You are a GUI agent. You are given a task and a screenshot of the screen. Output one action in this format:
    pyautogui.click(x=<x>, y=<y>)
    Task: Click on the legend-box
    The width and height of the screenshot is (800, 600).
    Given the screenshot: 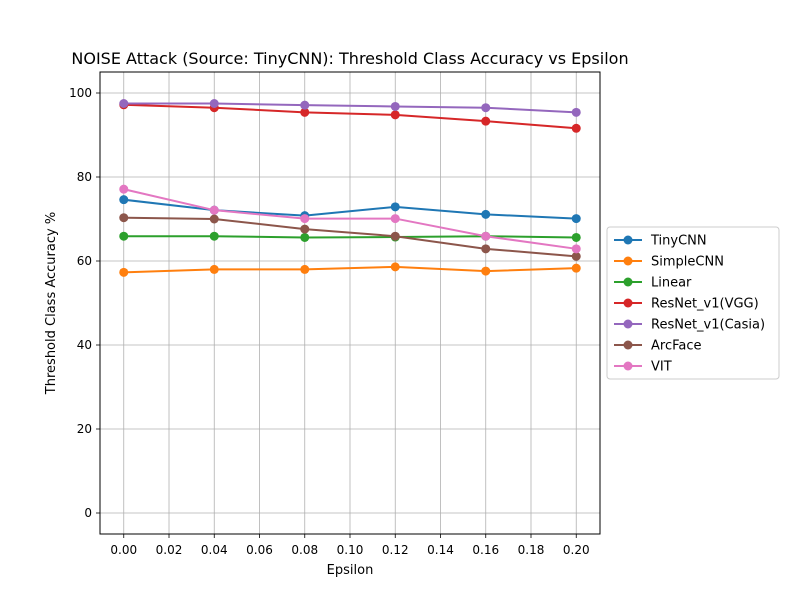 What is the action you would take?
    pyautogui.click(x=693, y=303)
    